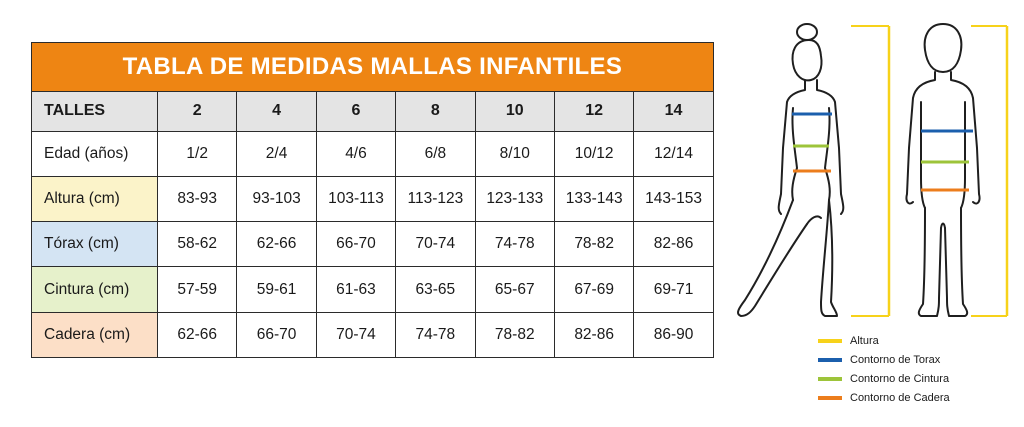 This screenshot has width=1024, height=427. I want to click on size-header: 10, so click(514, 111).